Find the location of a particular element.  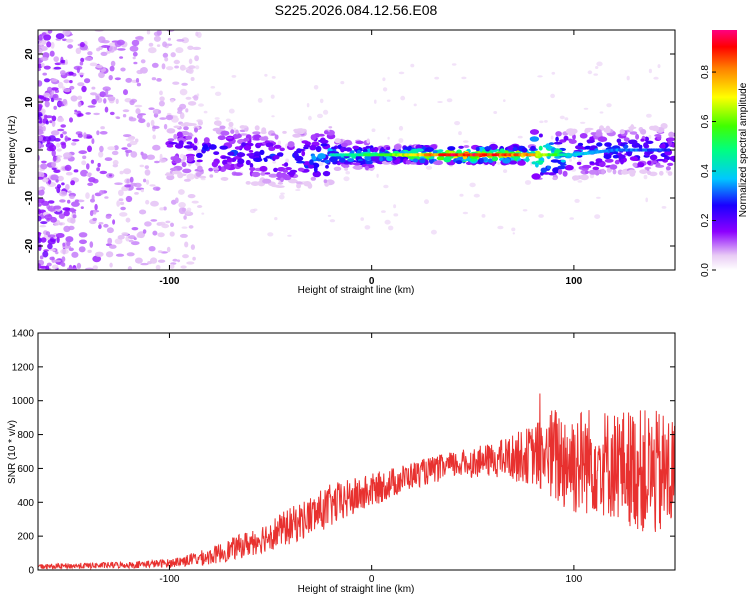

snr-ytick-label: 800 is located at coordinates (25, 435).